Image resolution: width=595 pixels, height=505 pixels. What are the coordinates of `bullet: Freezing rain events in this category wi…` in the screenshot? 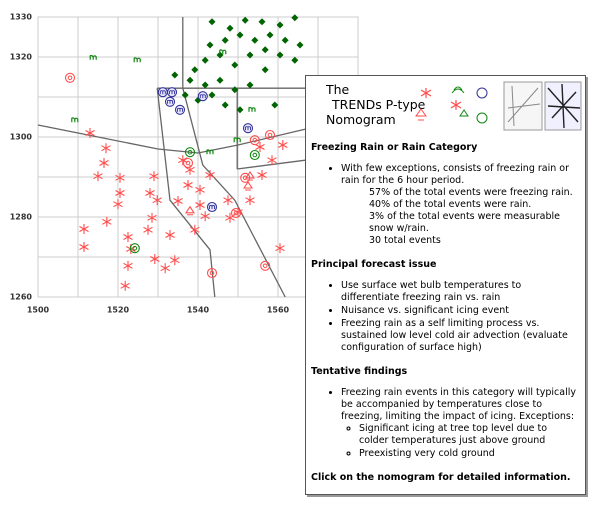 It's located at (460, 423).